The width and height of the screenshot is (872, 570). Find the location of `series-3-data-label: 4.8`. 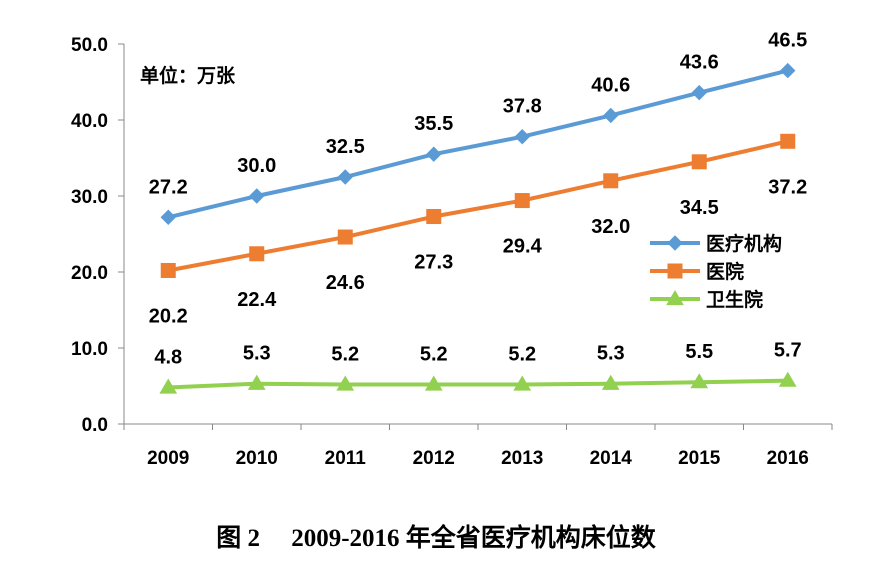

series-3-data-label: 4.8 is located at coordinates (168, 358).